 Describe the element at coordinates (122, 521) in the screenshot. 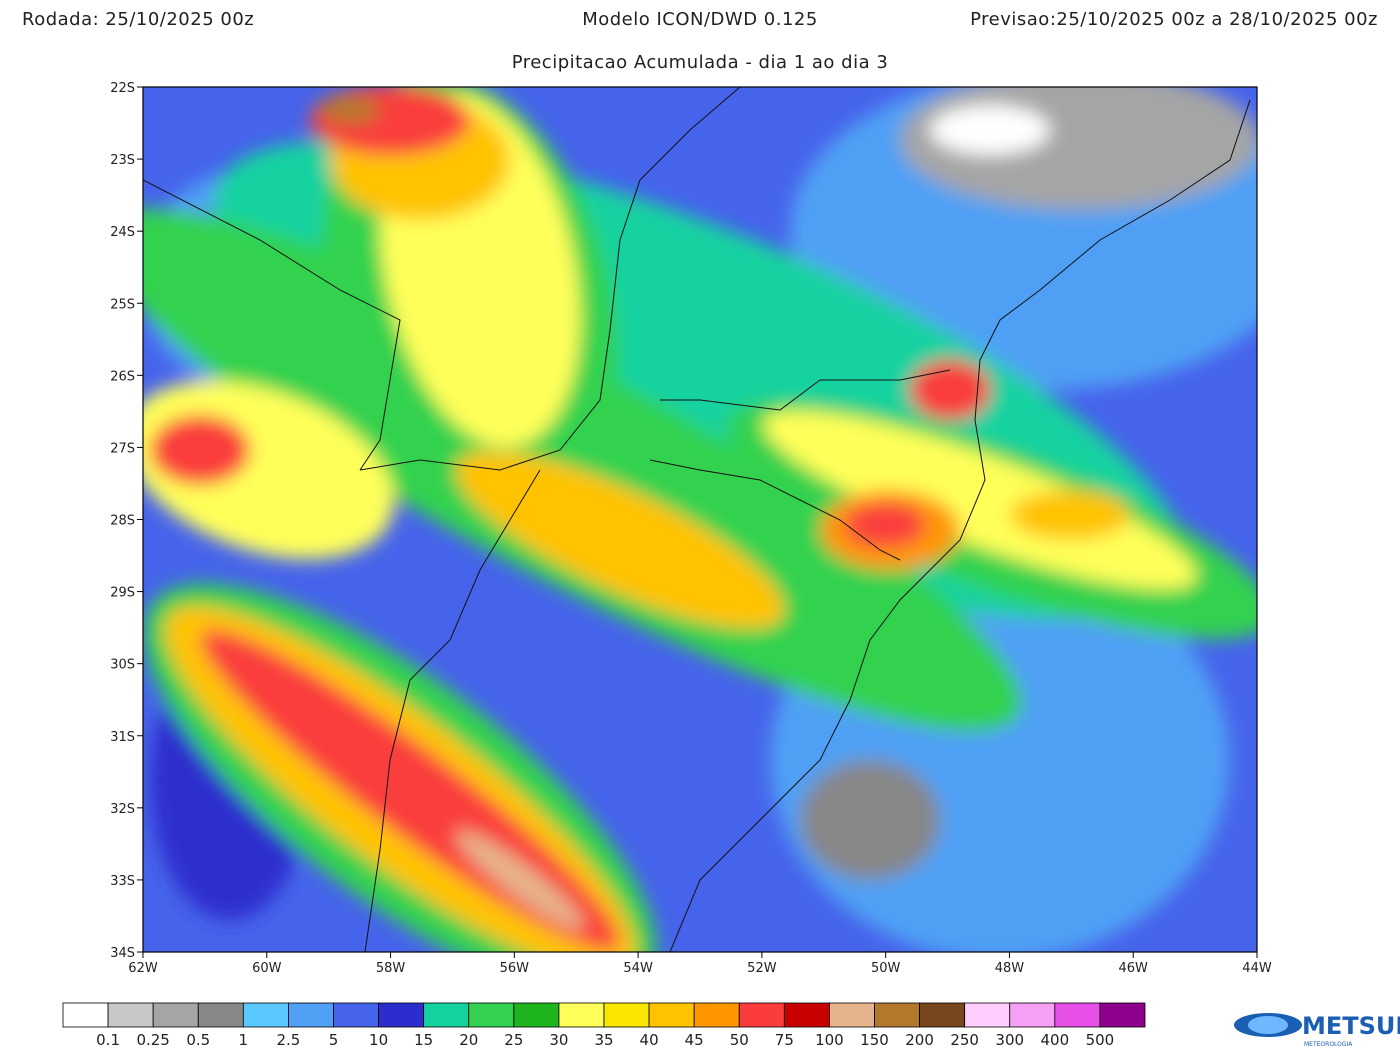

I see `lat-label: 28S` at that location.